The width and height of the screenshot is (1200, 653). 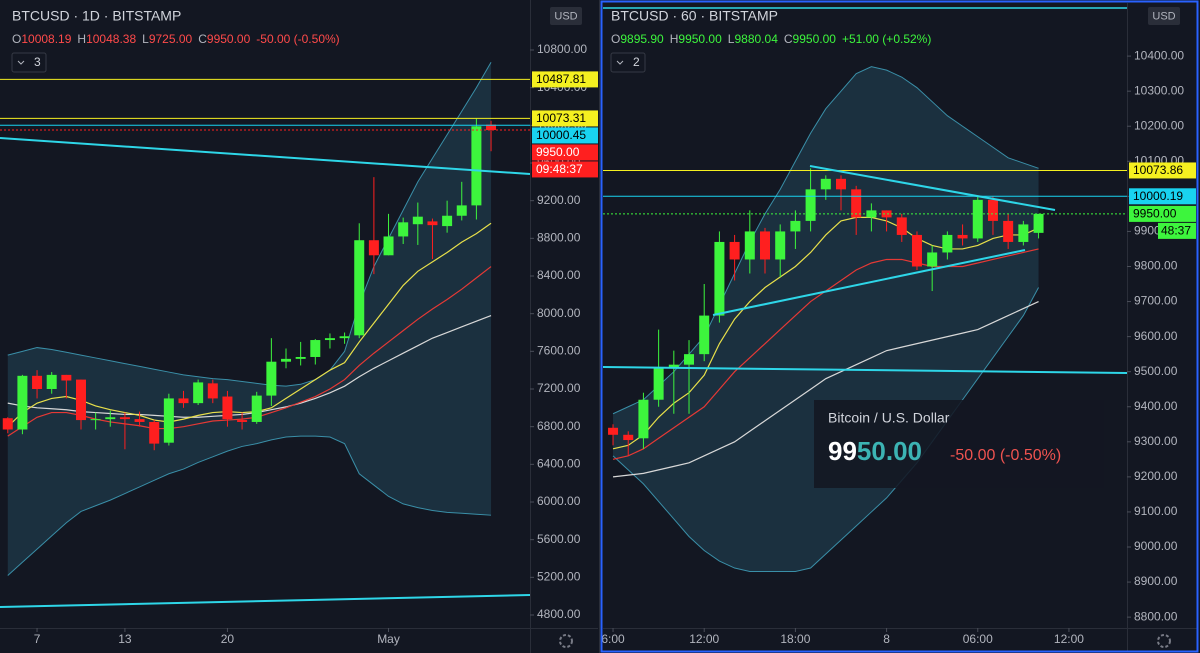 What do you see at coordinates (613, 639) in the screenshot?
I see `x-tick-label: 6:00` at bounding box center [613, 639].